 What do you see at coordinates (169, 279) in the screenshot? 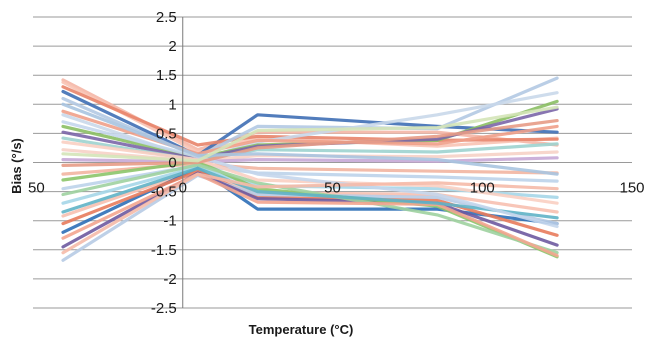
I see `y-tick-label-9: -2` at bounding box center [169, 279].